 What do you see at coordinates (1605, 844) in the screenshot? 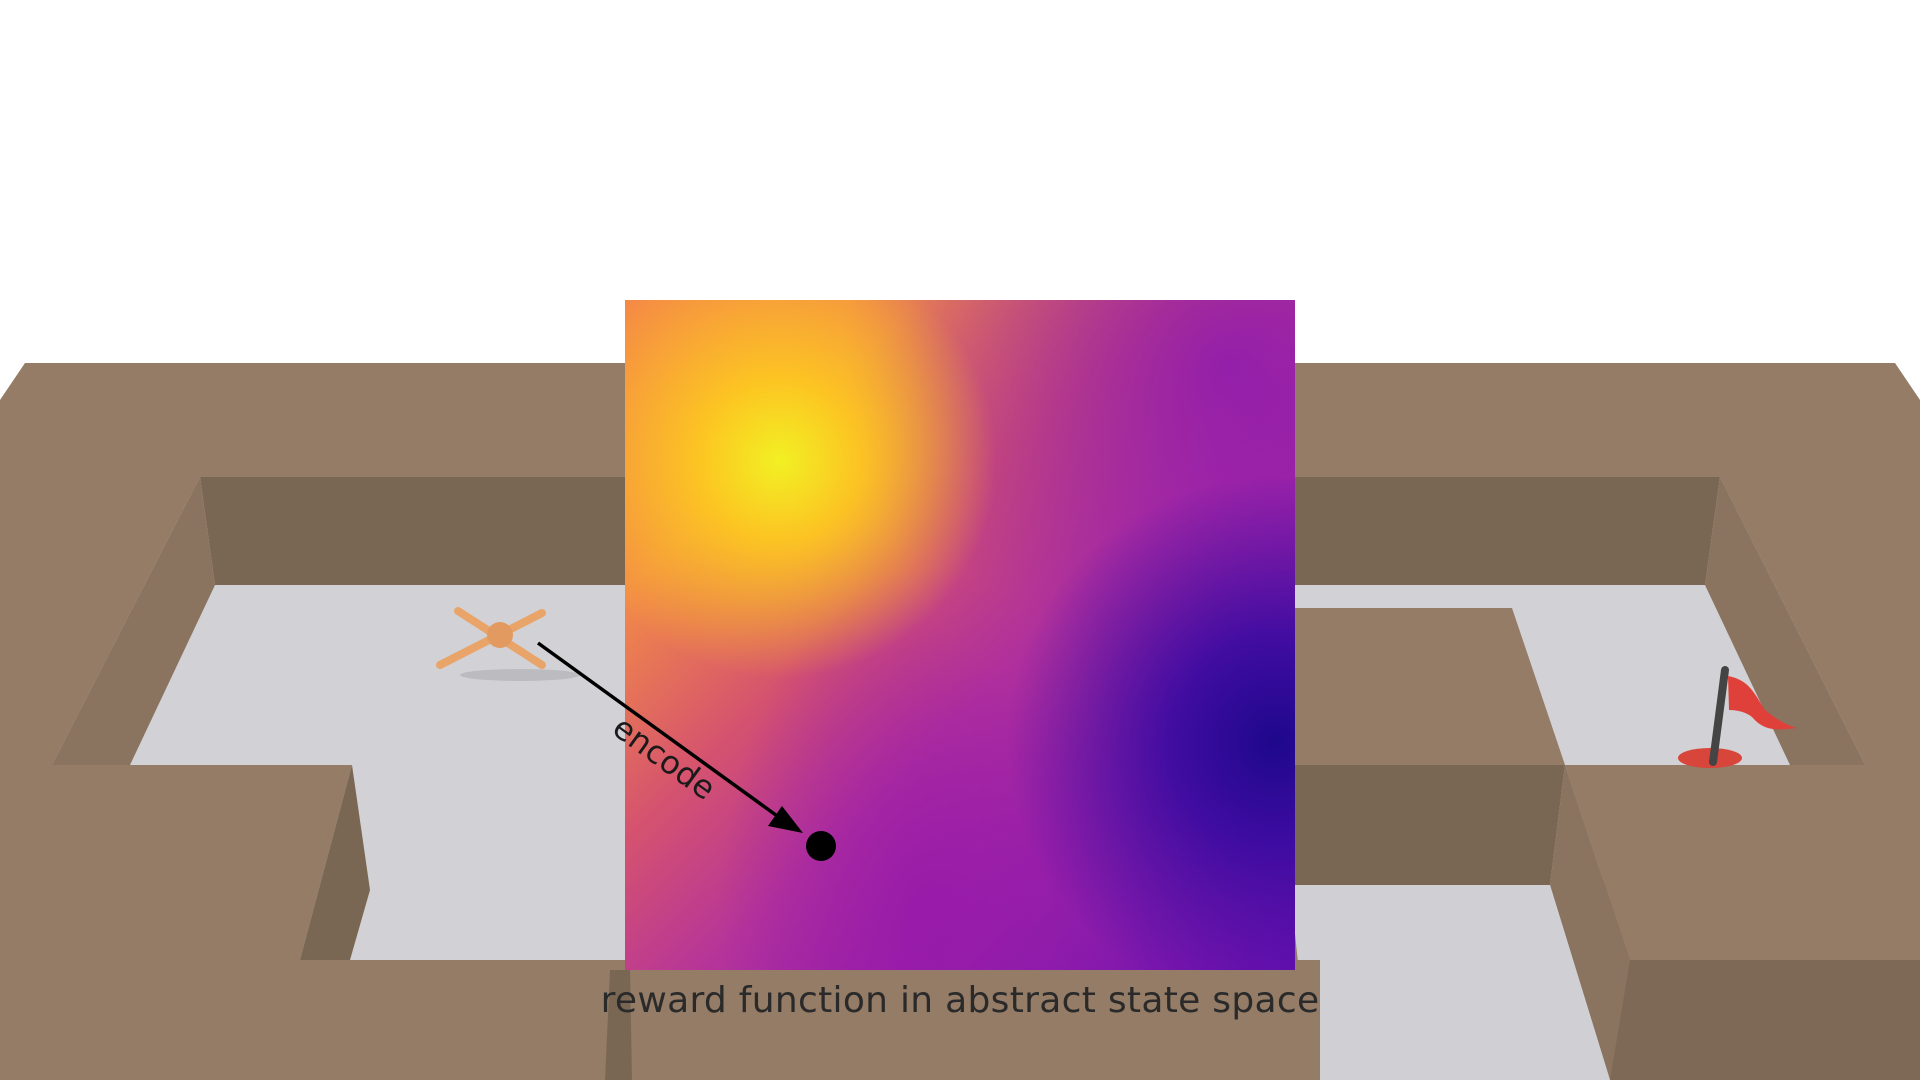
I see `wall-block-right` at bounding box center [1605, 844].